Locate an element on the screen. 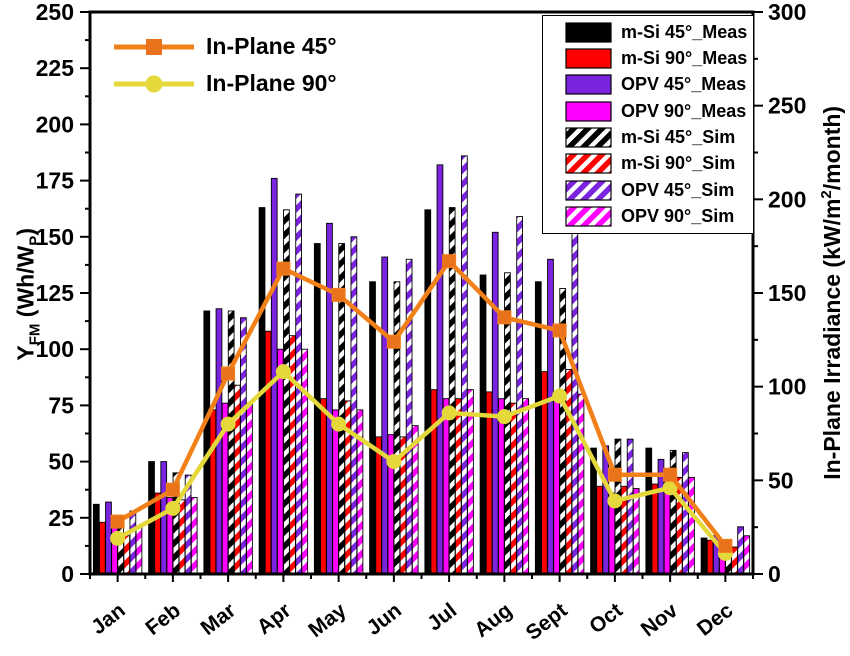  x-tick-label: Jan is located at coordinates (108, 619).